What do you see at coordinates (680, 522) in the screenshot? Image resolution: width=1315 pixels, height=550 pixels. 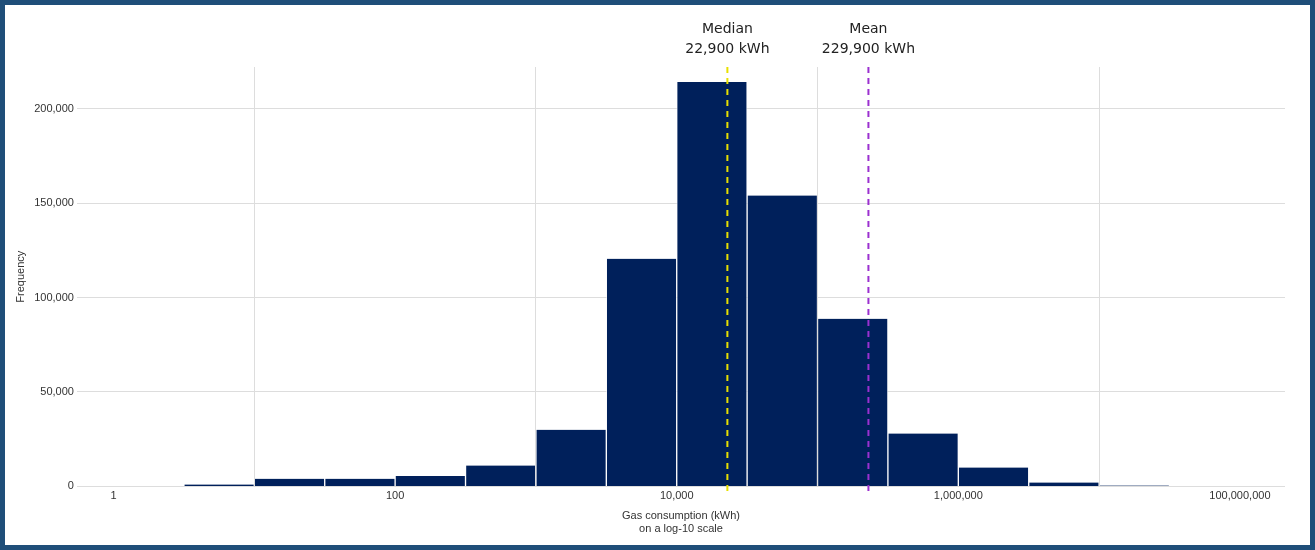 I see `x-axis-title: Gas consumption (kWh) on a log-10 scale` at bounding box center [680, 522].